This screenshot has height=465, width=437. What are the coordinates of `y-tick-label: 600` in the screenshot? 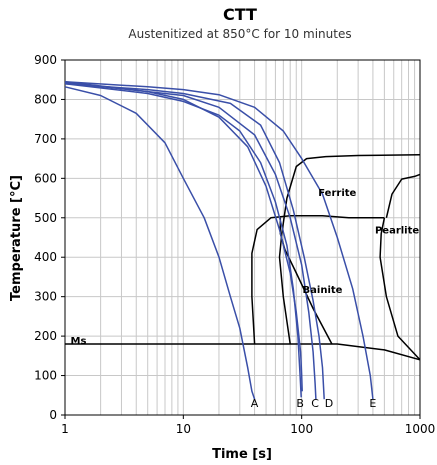 It's located at (45, 178).